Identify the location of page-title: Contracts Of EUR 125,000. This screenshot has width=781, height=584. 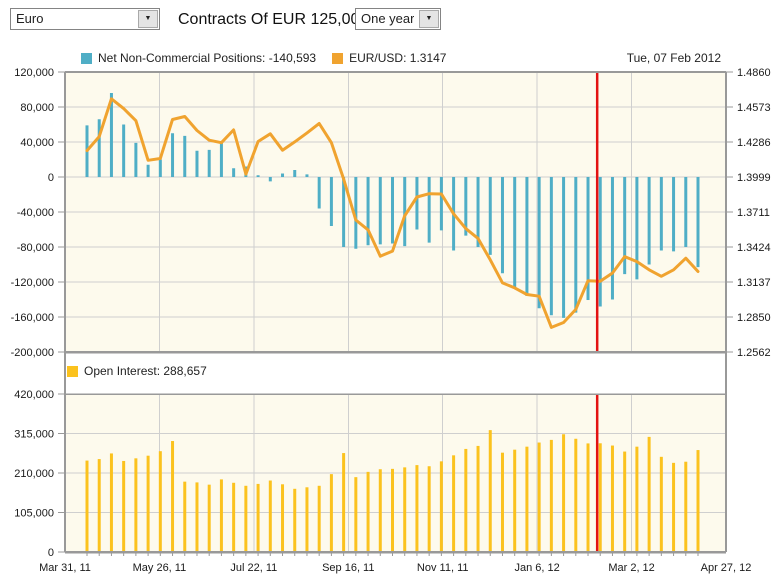
(273, 19).